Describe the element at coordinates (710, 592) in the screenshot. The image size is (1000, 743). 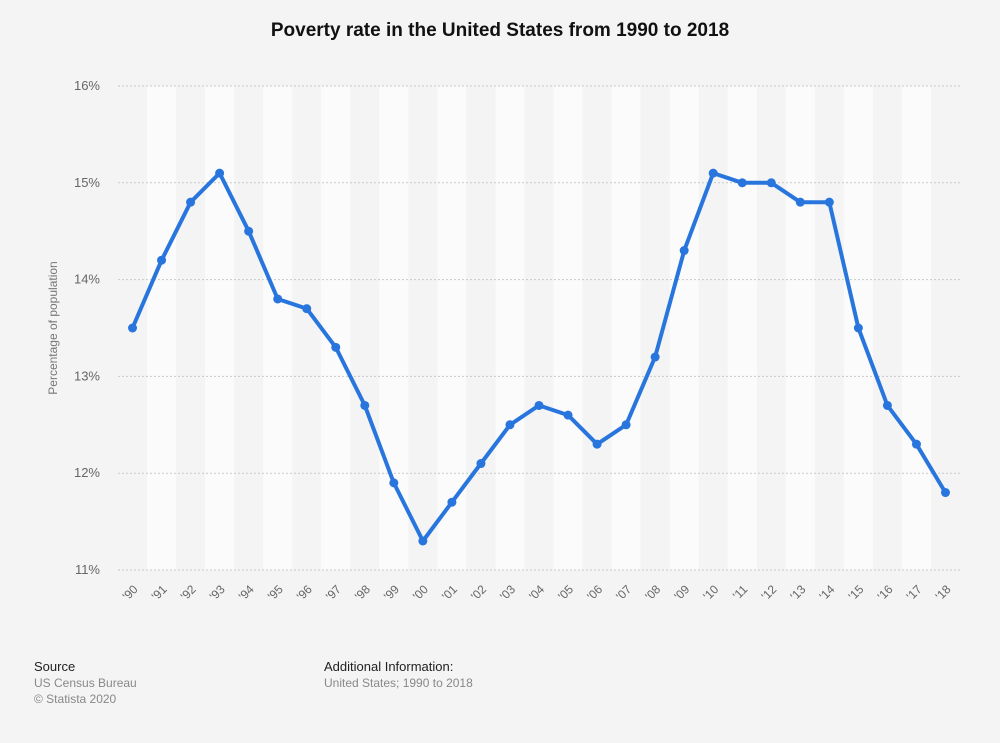
I see `x-tick-label: '10` at that location.